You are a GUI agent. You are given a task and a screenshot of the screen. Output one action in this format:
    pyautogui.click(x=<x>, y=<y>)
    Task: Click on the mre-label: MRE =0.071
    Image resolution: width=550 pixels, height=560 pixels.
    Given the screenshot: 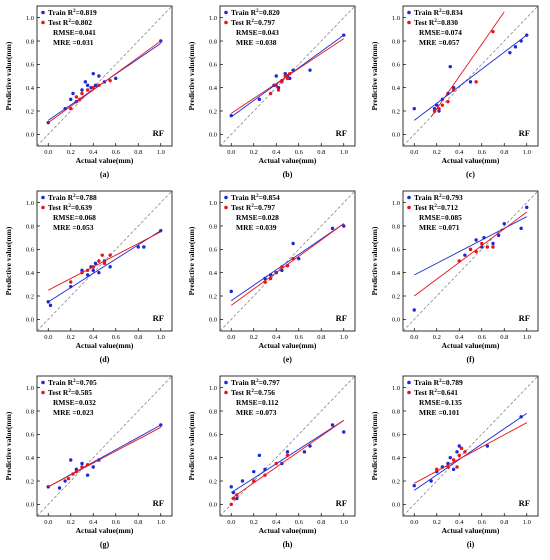 What is the action you would take?
    pyautogui.click(x=439, y=227)
    